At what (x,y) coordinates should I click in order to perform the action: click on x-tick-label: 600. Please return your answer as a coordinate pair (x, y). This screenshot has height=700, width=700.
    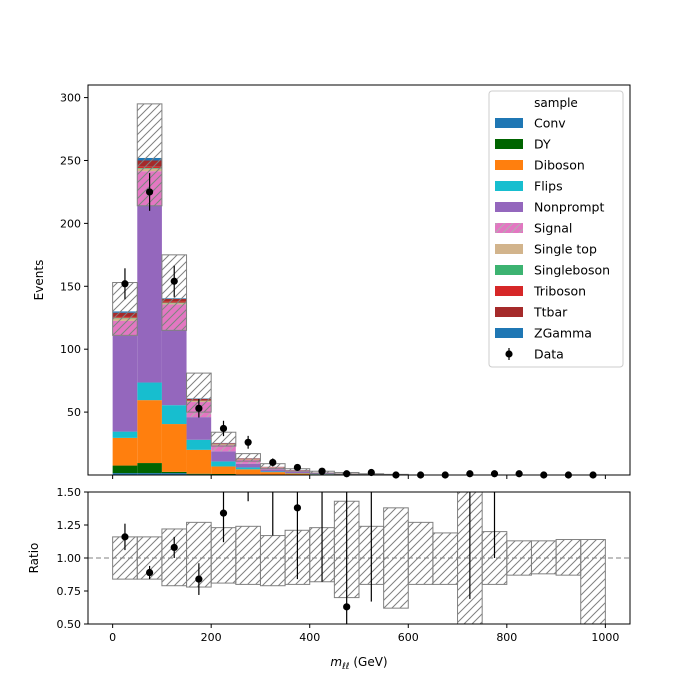
    Looking at the image, I should click on (408, 637).